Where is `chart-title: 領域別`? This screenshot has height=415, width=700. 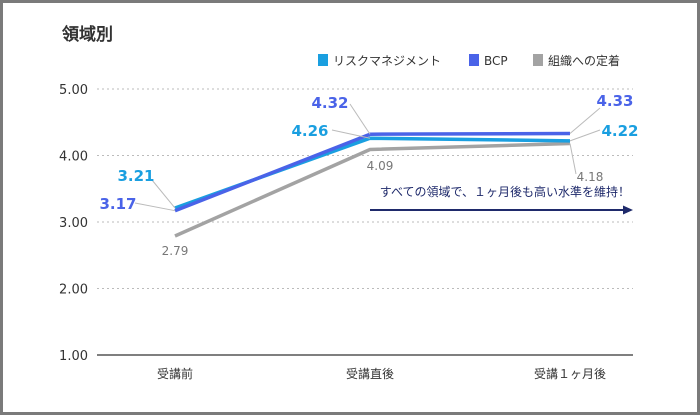
chart-title: 領域別 is located at coordinates (87, 34).